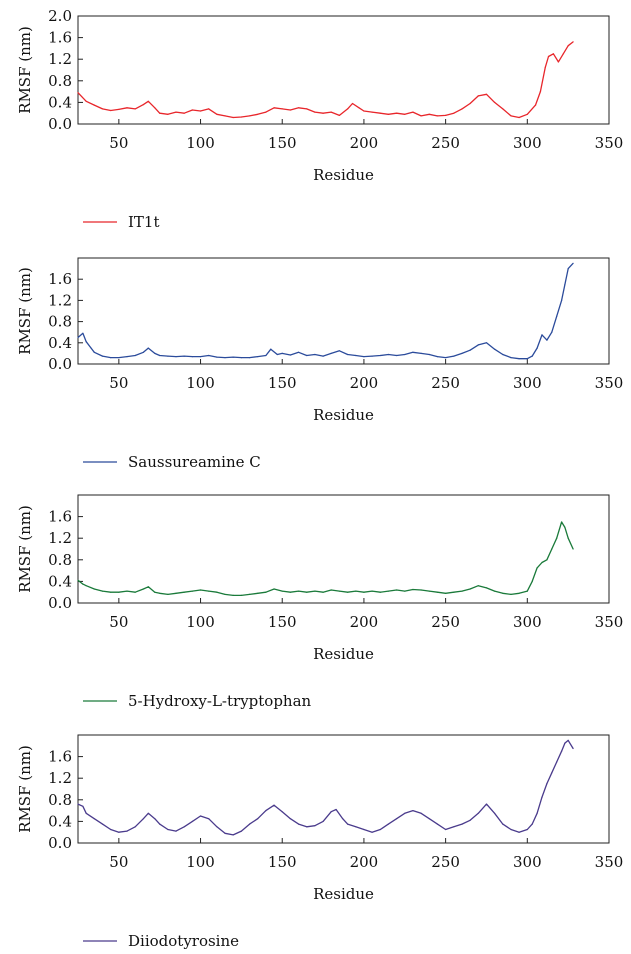  Describe the element at coordinates (527, 862) in the screenshot. I see `x-tick-label: 300` at that location.